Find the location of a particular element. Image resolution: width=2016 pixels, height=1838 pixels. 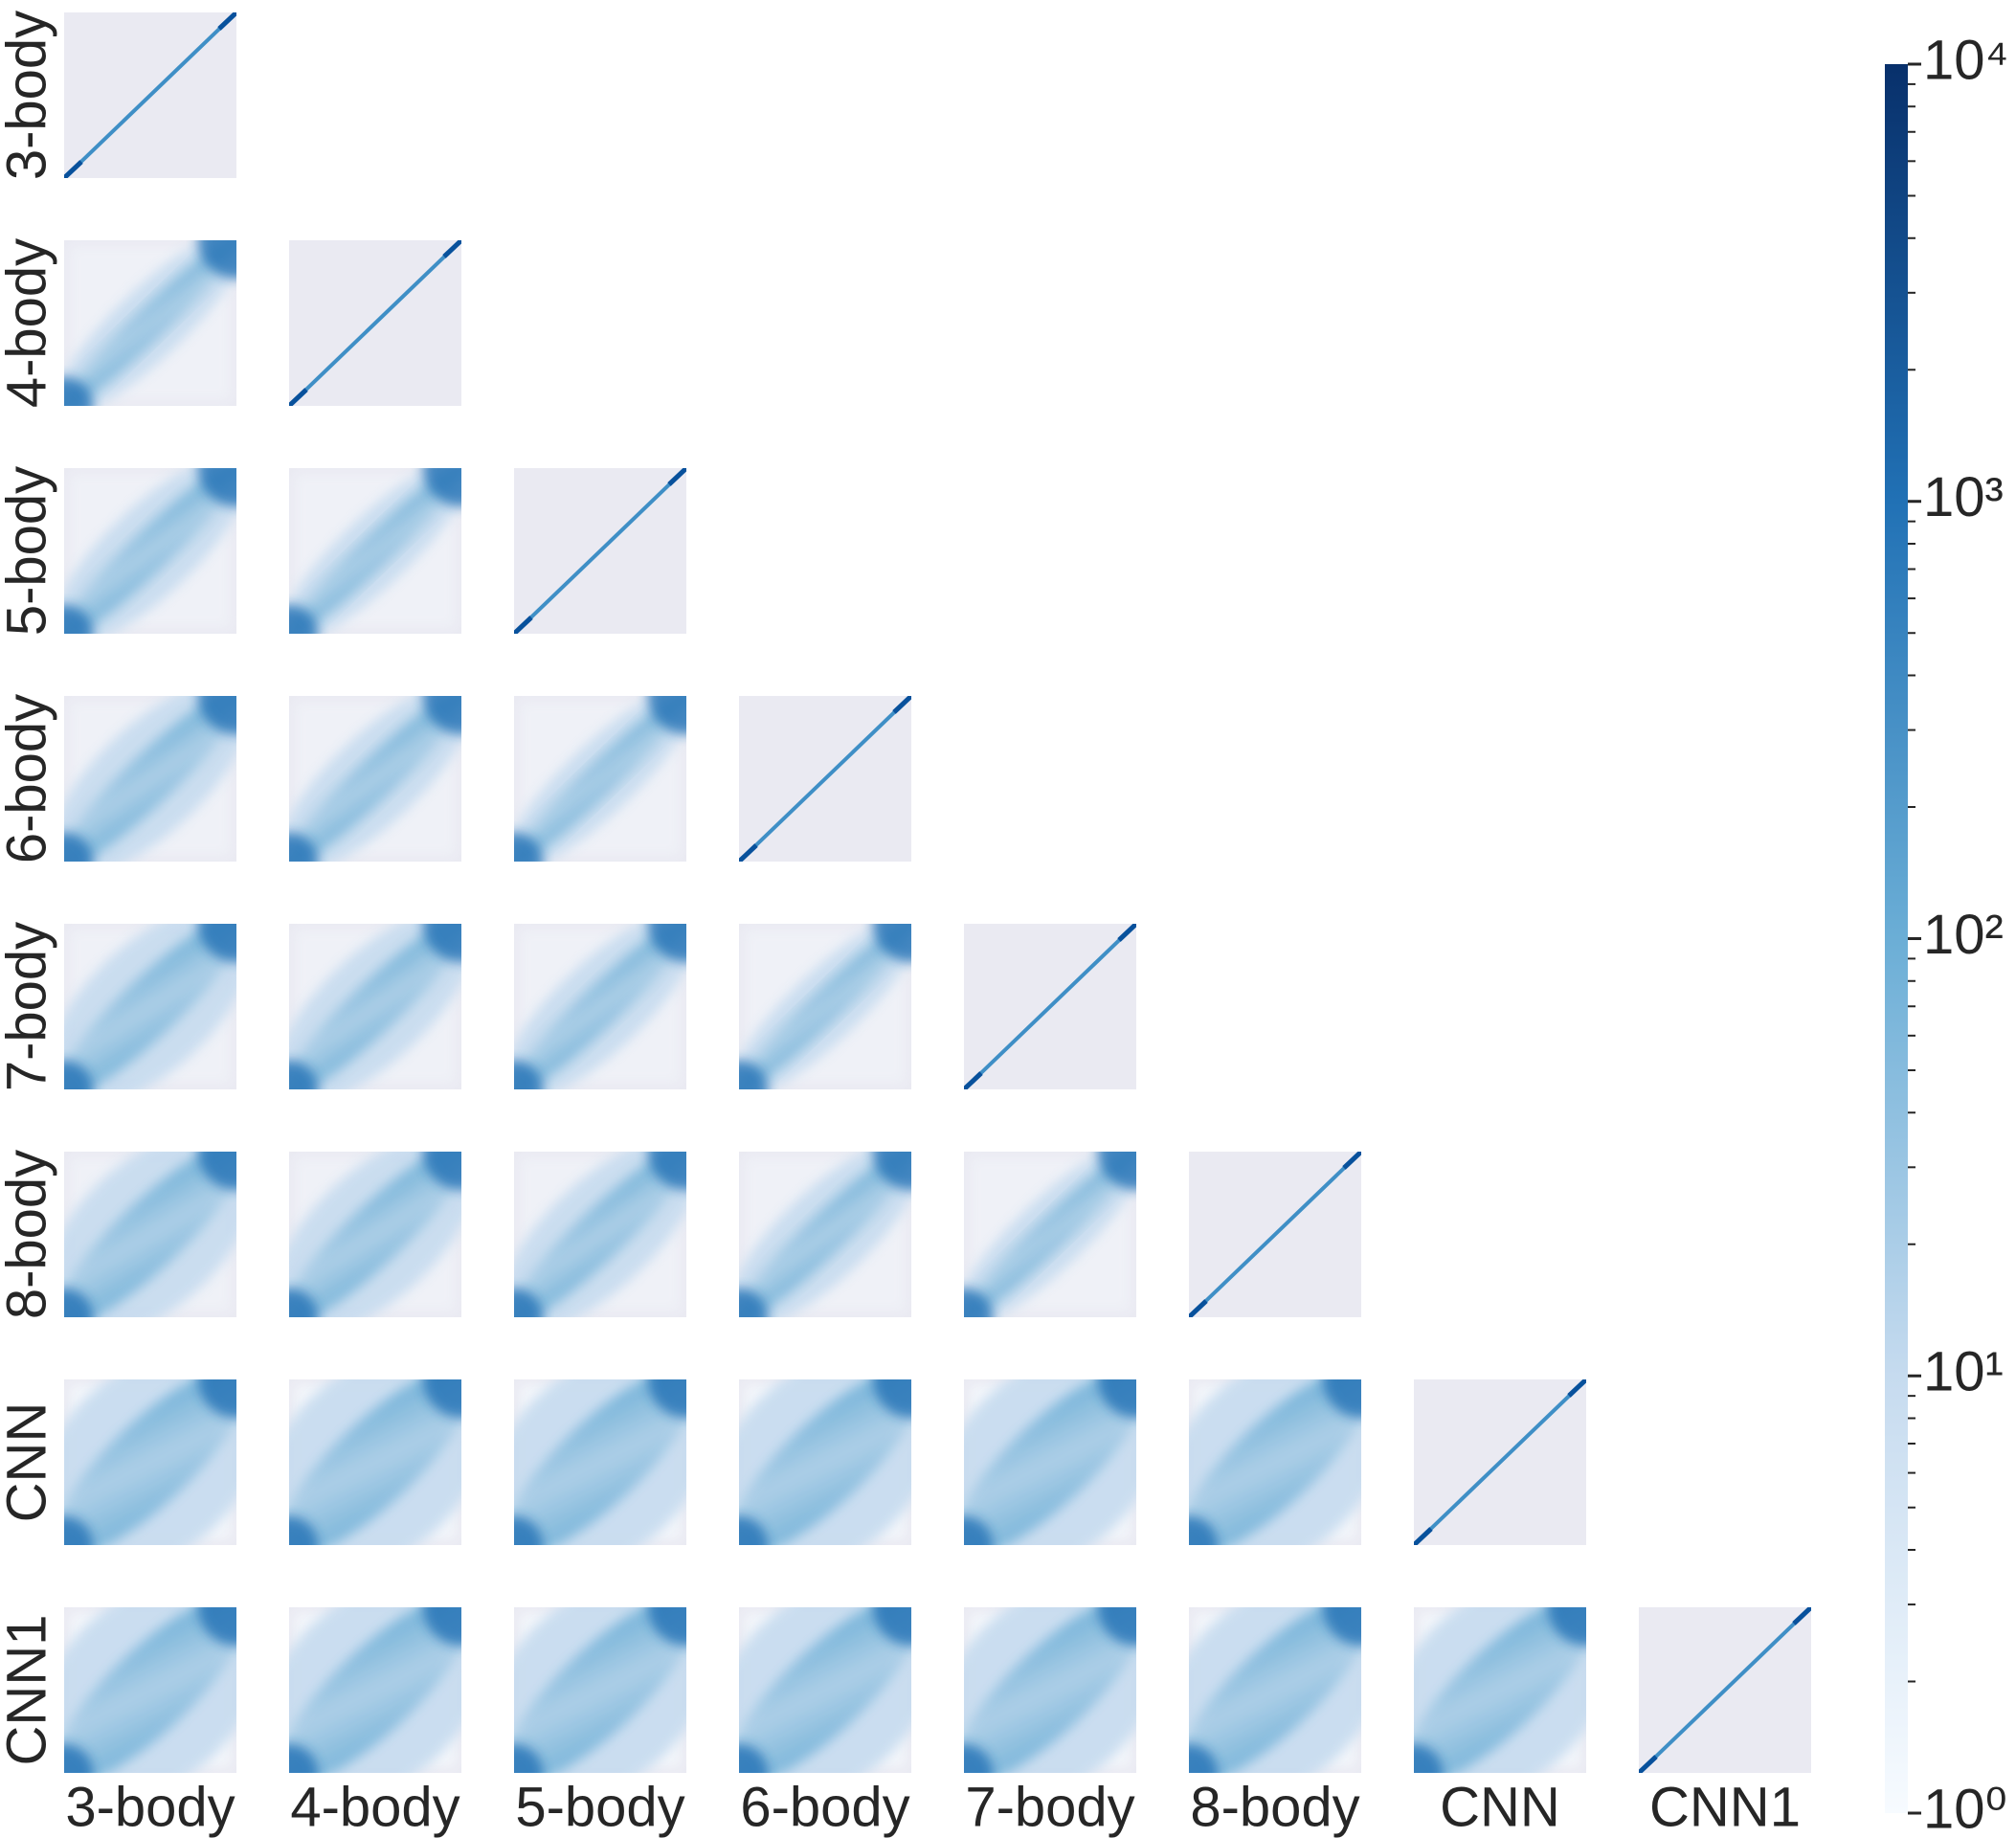

colorbar-tick-label: 10³ is located at coordinates (1963, 497).